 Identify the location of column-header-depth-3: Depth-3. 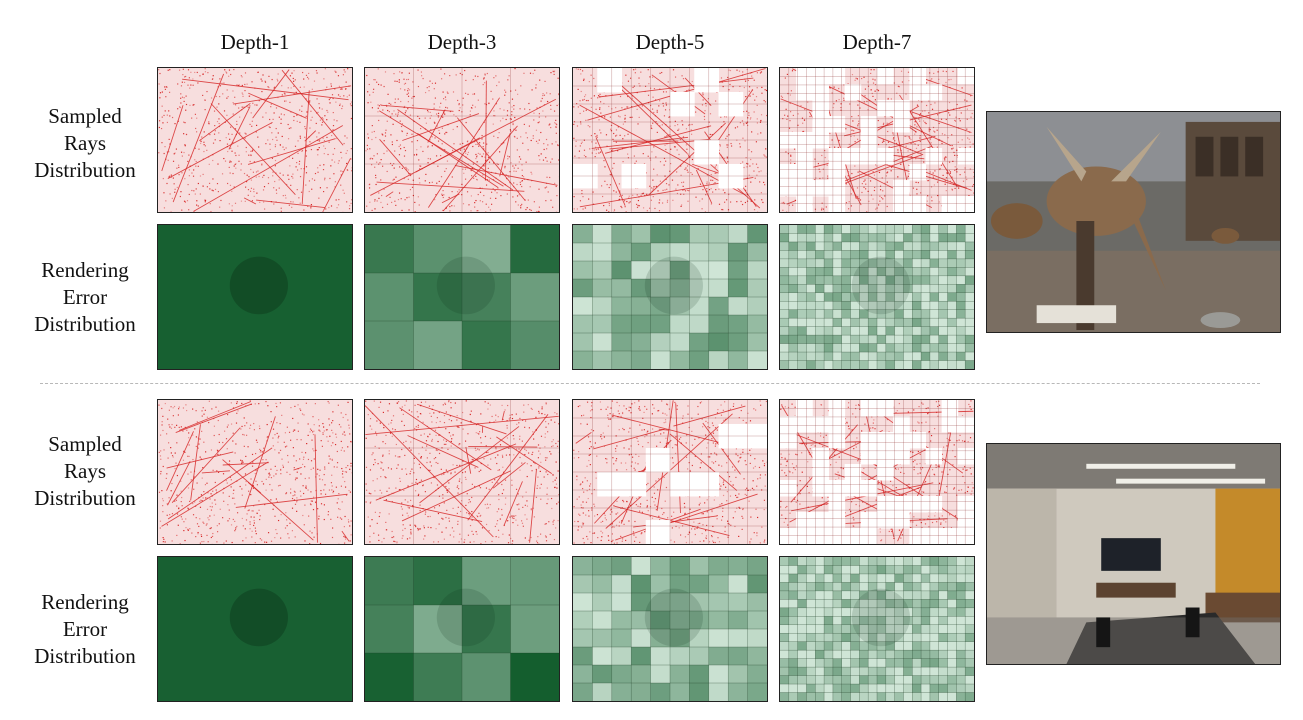
(462, 42).